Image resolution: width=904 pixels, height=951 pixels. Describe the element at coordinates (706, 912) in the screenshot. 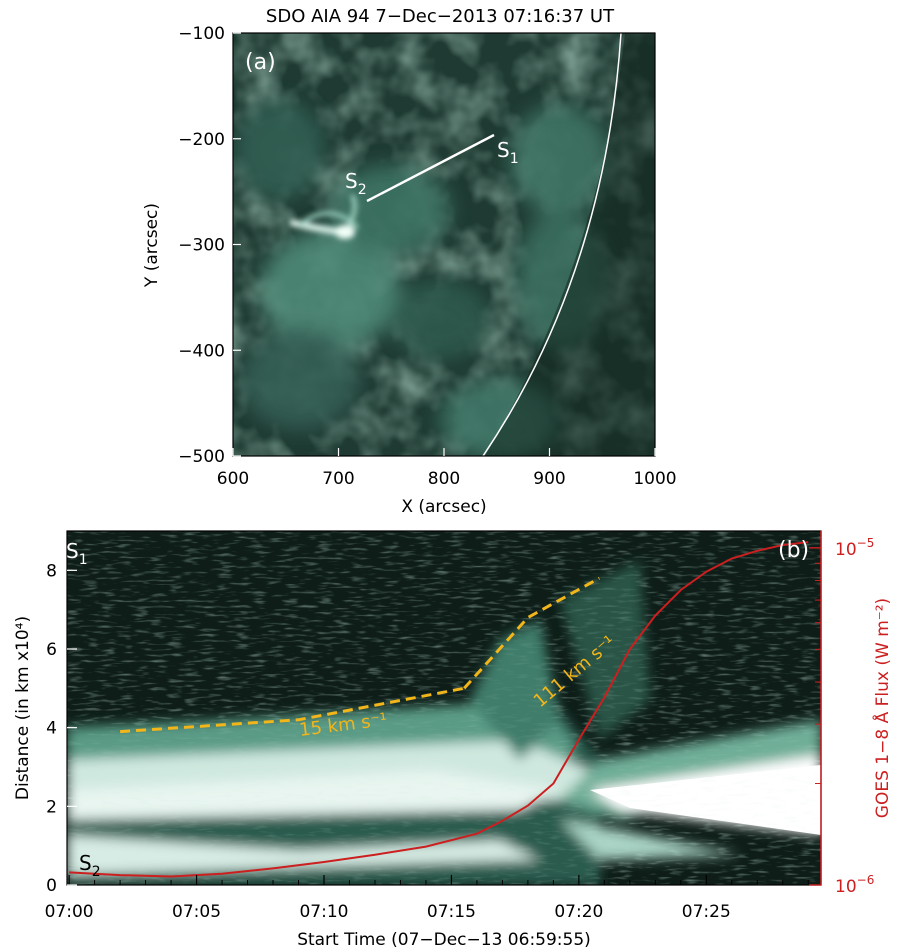

I see `panel-b-xtick-label: 07:25` at that location.